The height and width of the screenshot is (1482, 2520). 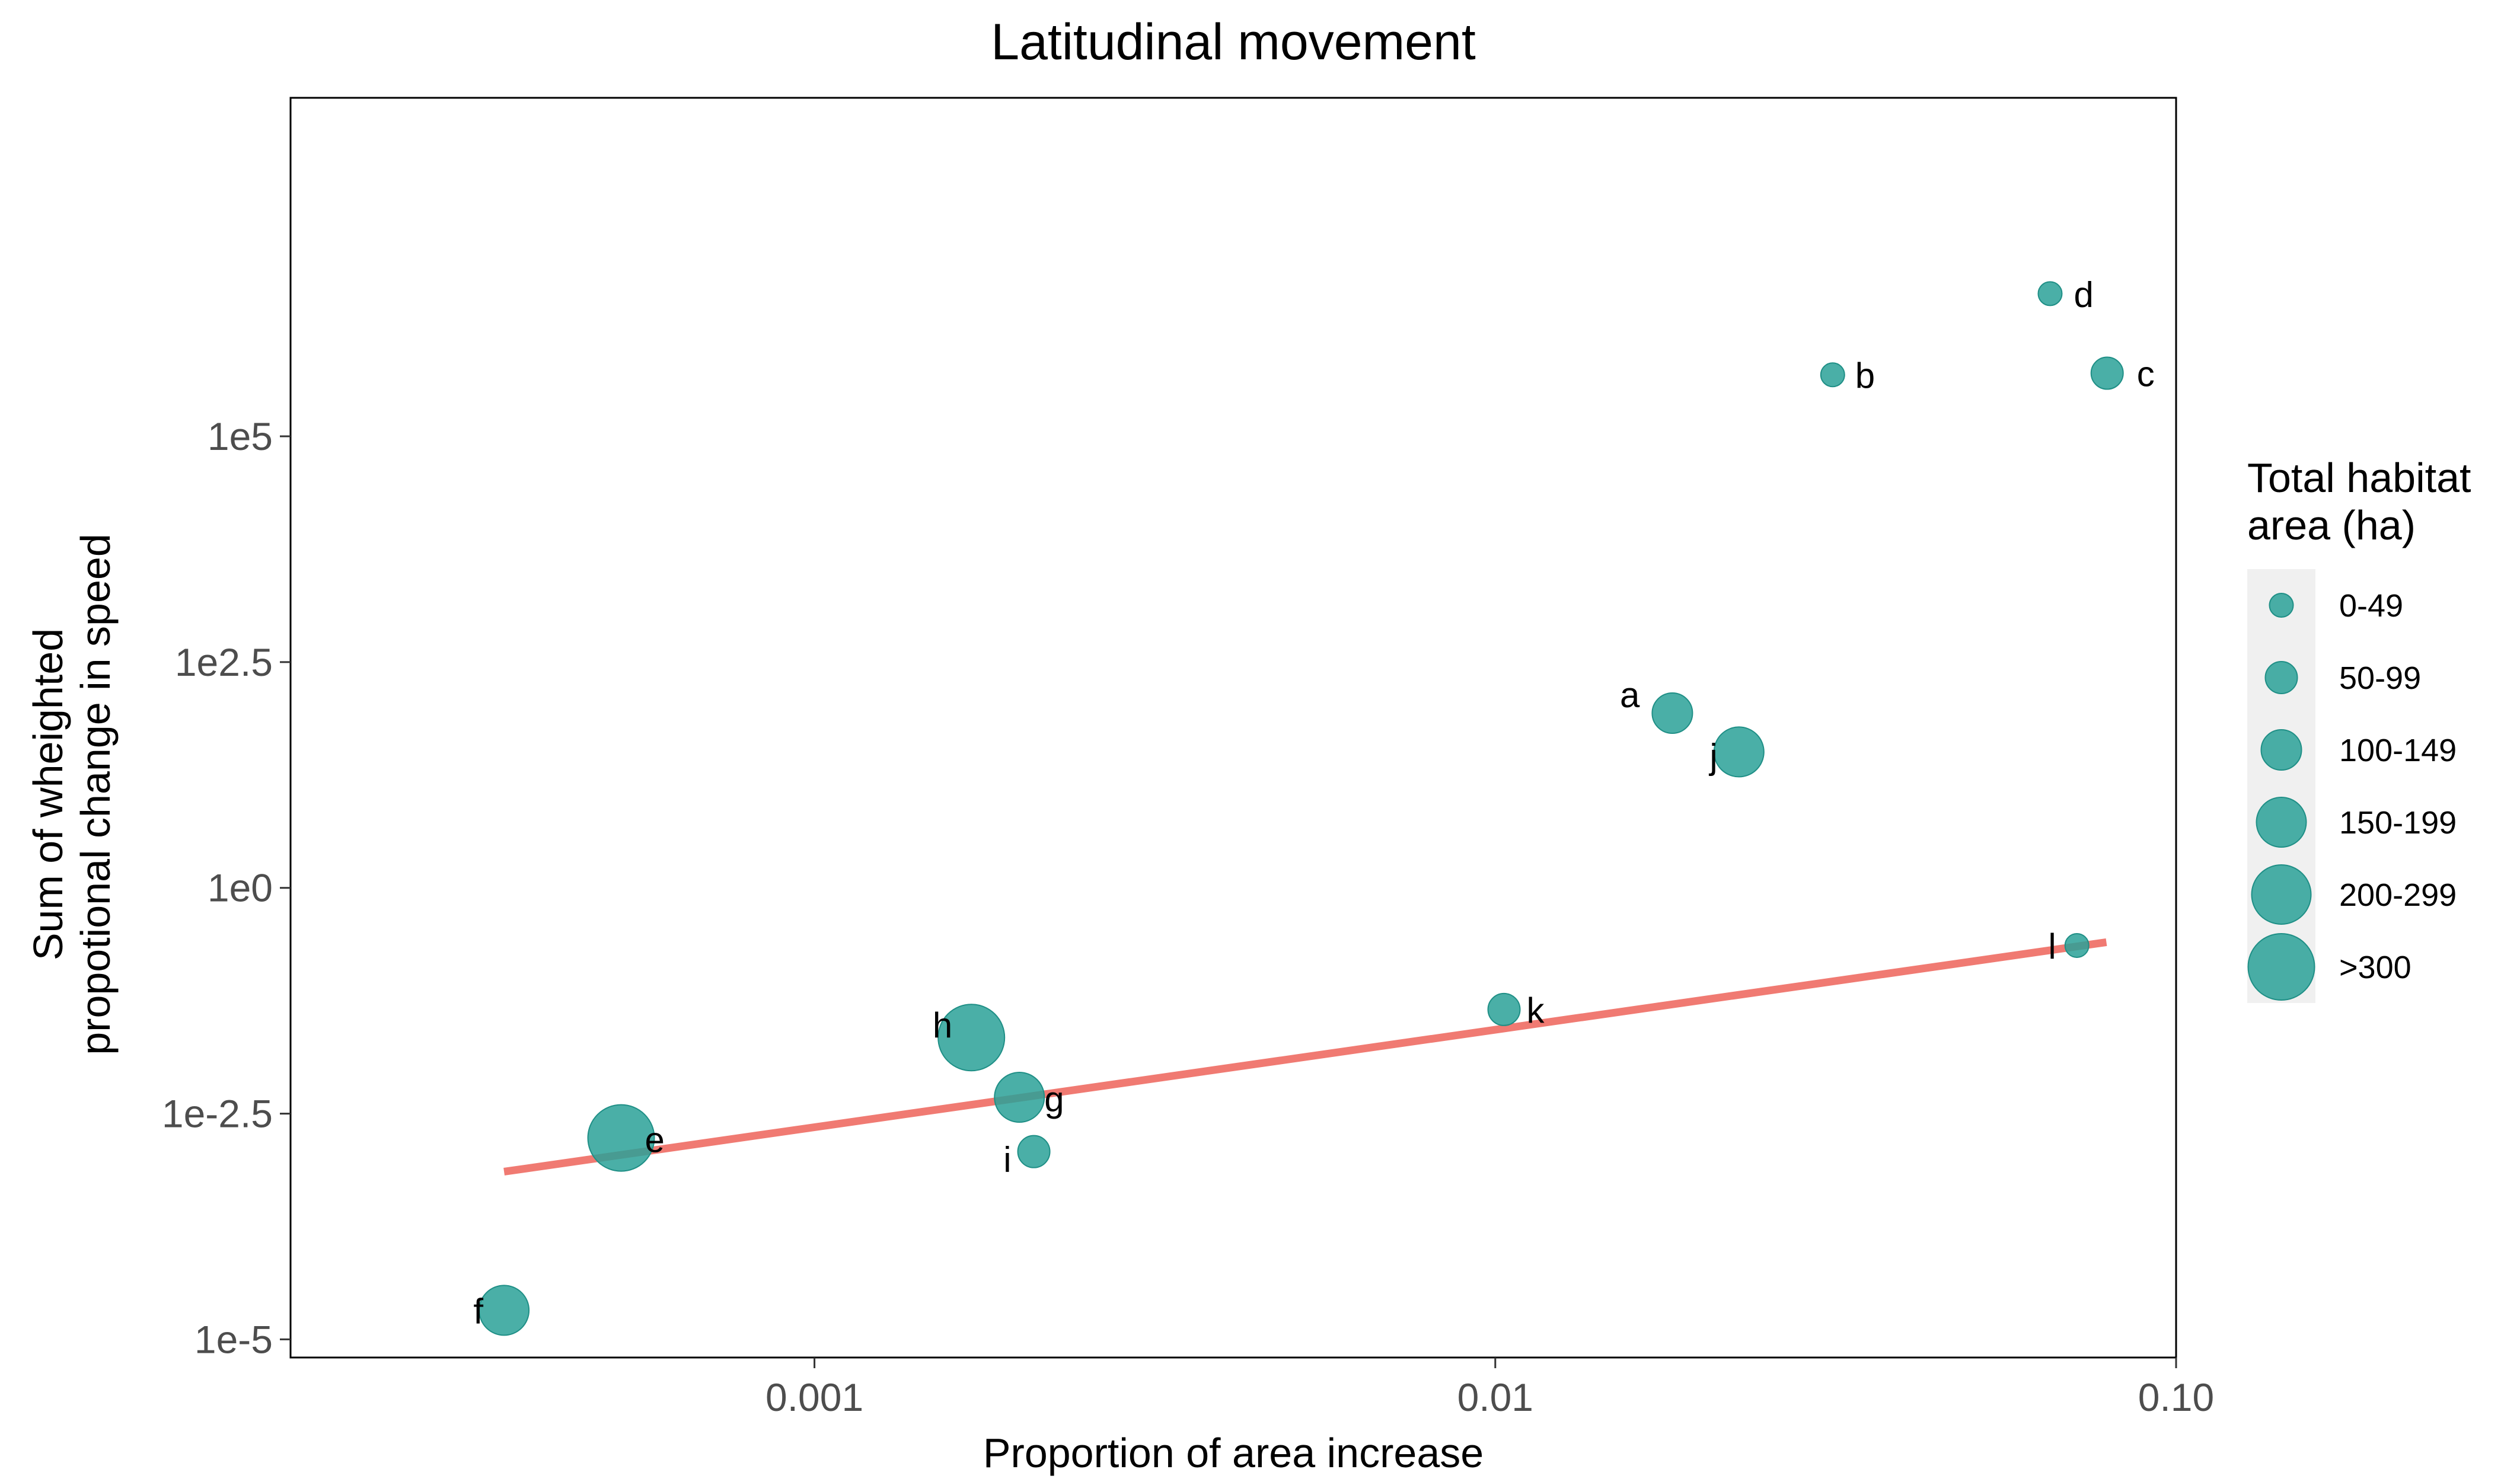 What do you see at coordinates (655, 1140) in the screenshot?
I see `point-label-e: e` at bounding box center [655, 1140].